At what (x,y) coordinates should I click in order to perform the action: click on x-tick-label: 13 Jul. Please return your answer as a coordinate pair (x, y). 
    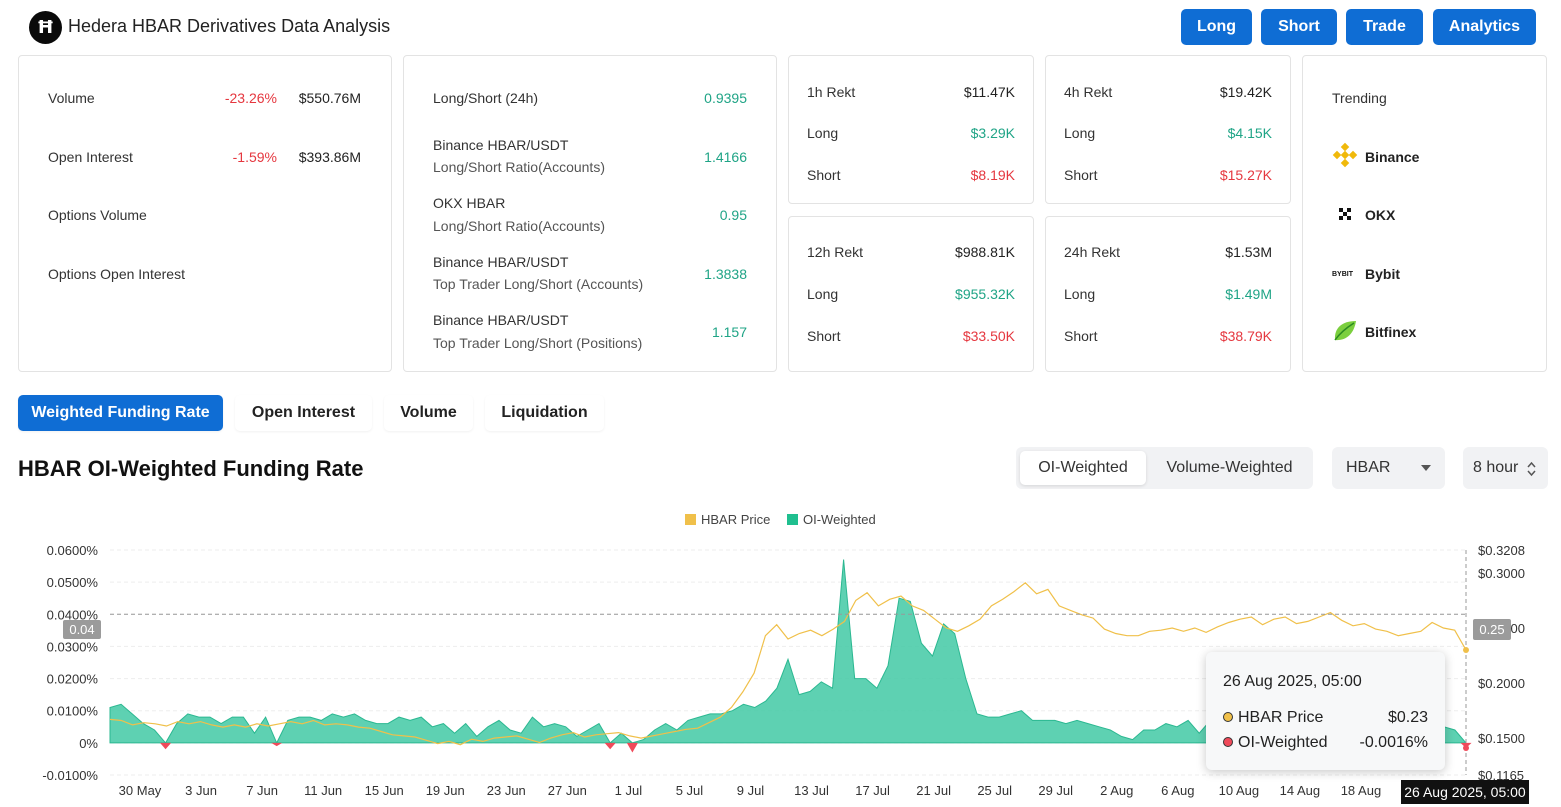
    Looking at the image, I should click on (811, 790).